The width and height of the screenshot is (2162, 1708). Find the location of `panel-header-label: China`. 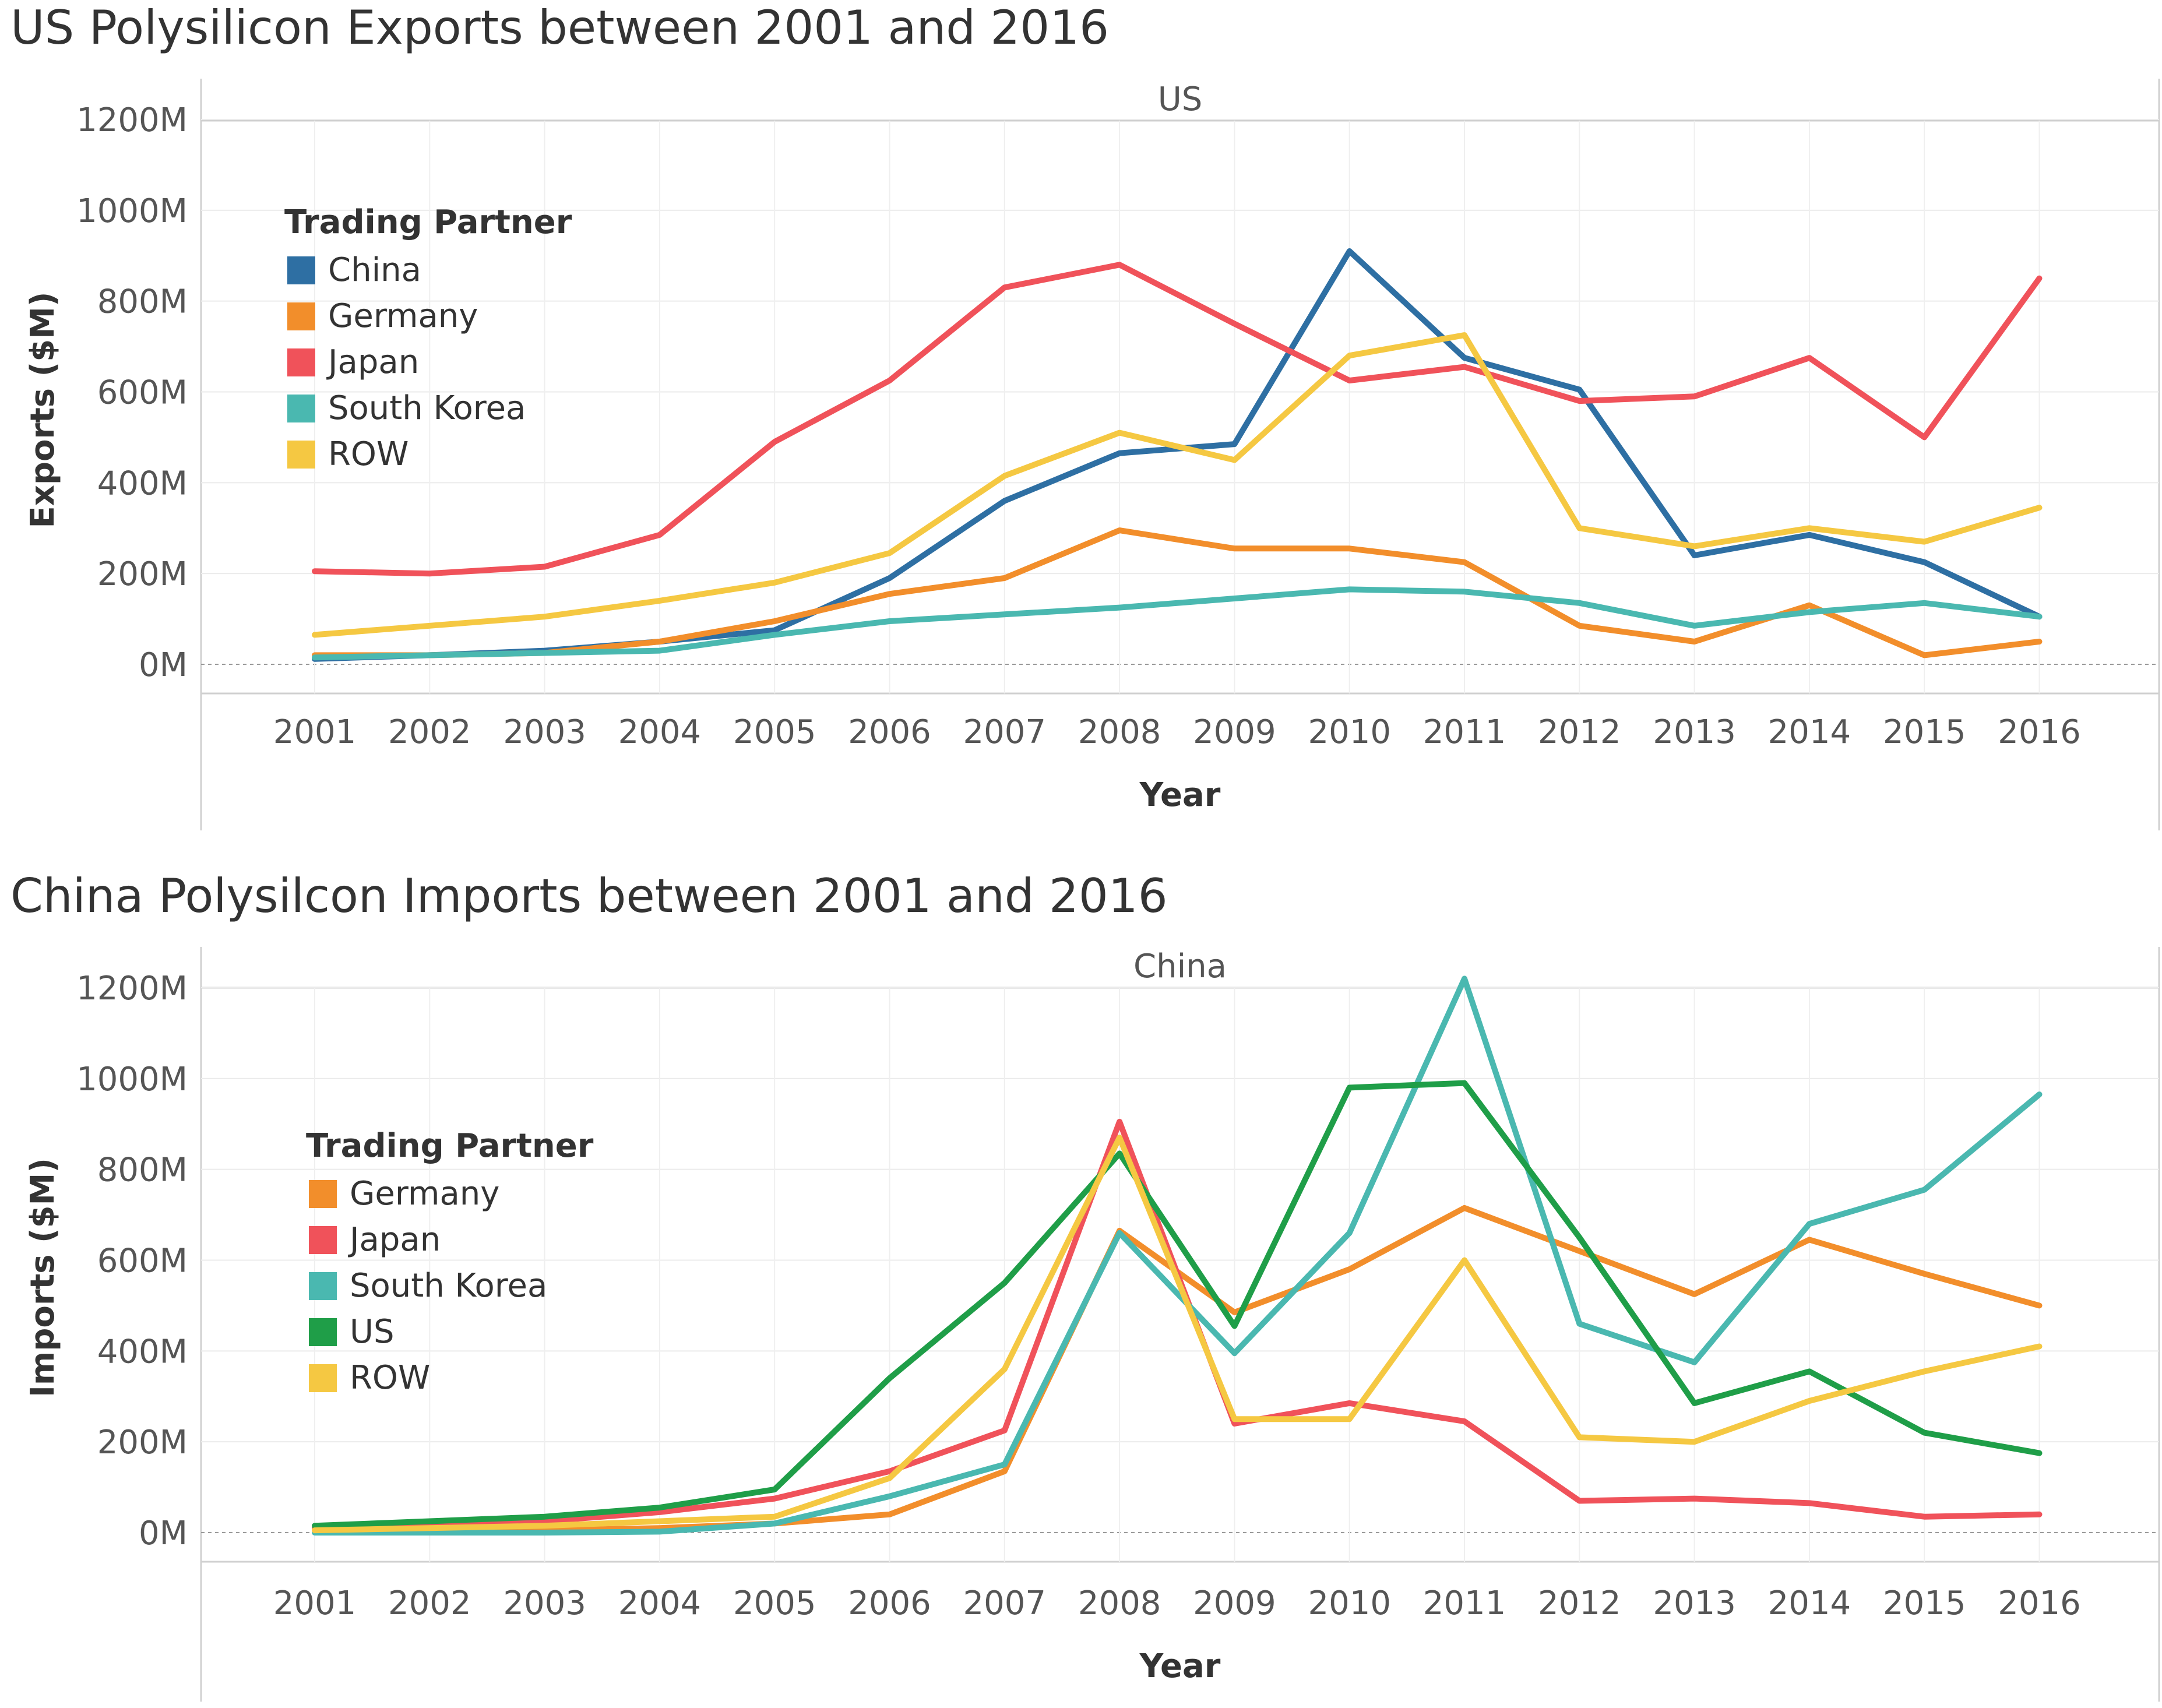

panel-header-label: China is located at coordinates (1180, 966).